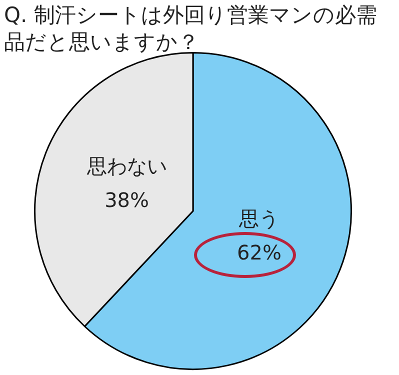 This screenshot has height=375, width=399. I want to click on slice-label: 思わない, so click(126, 166).